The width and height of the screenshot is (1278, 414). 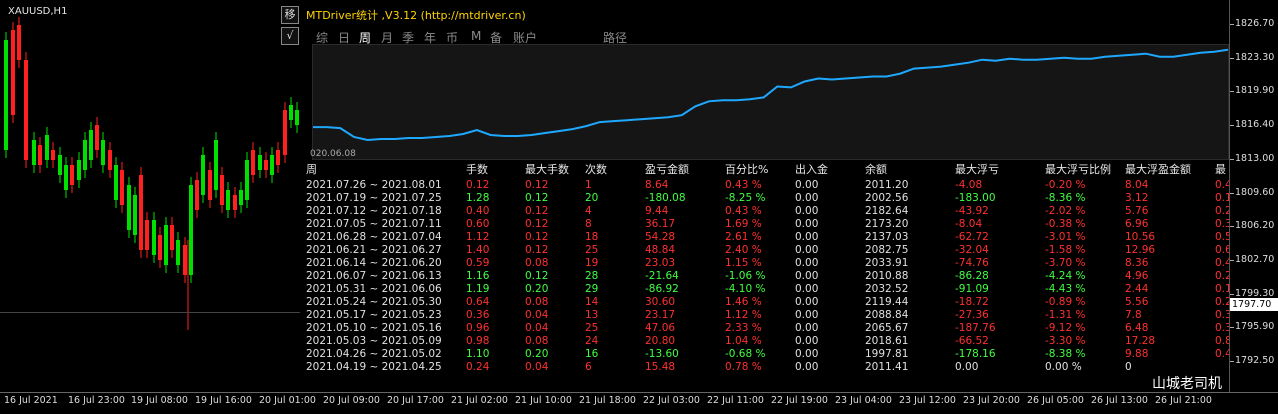 What do you see at coordinates (408, 38) in the screenshot?
I see `tab-quarter: 季` at bounding box center [408, 38].